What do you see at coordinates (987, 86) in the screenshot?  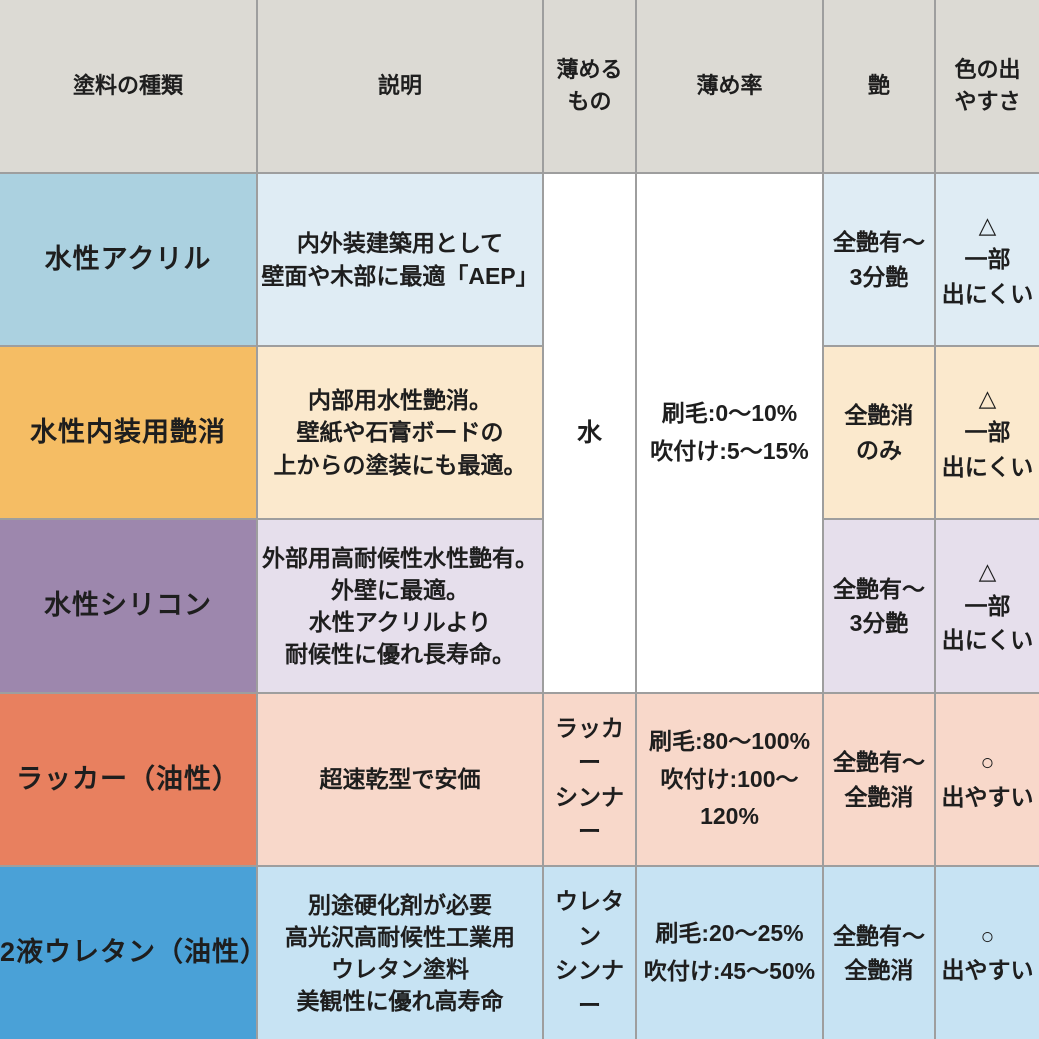 I see `header-cell-color-ease: 色の出 やすさ` at bounding box center [987, 86].